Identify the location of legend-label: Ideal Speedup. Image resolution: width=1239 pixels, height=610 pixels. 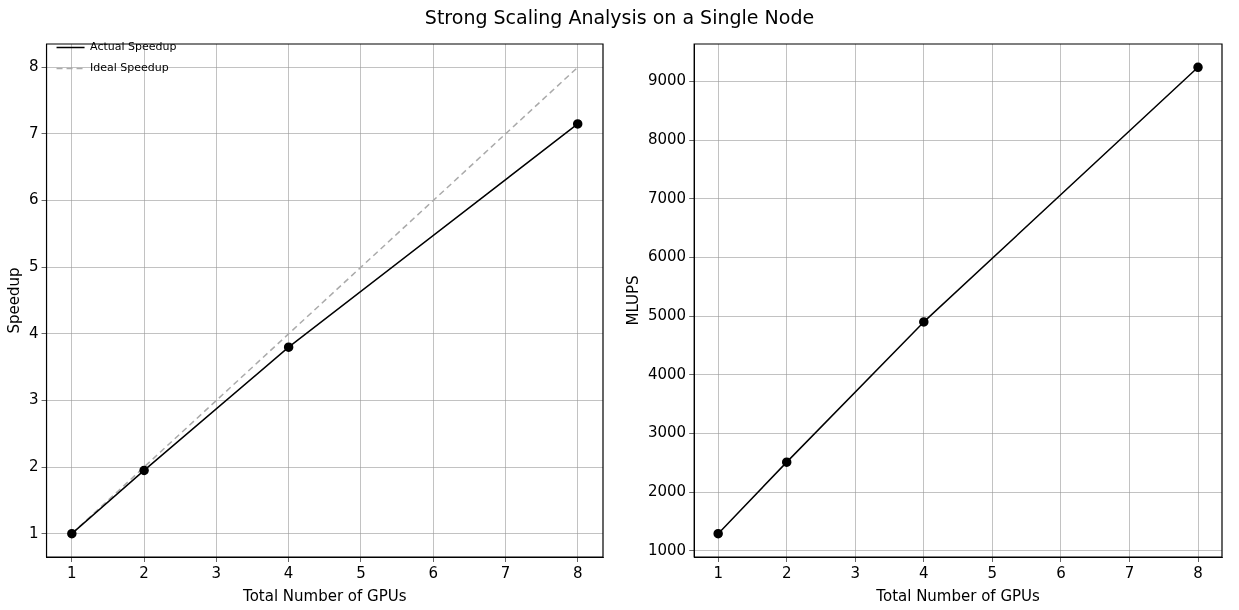
(129, 68).